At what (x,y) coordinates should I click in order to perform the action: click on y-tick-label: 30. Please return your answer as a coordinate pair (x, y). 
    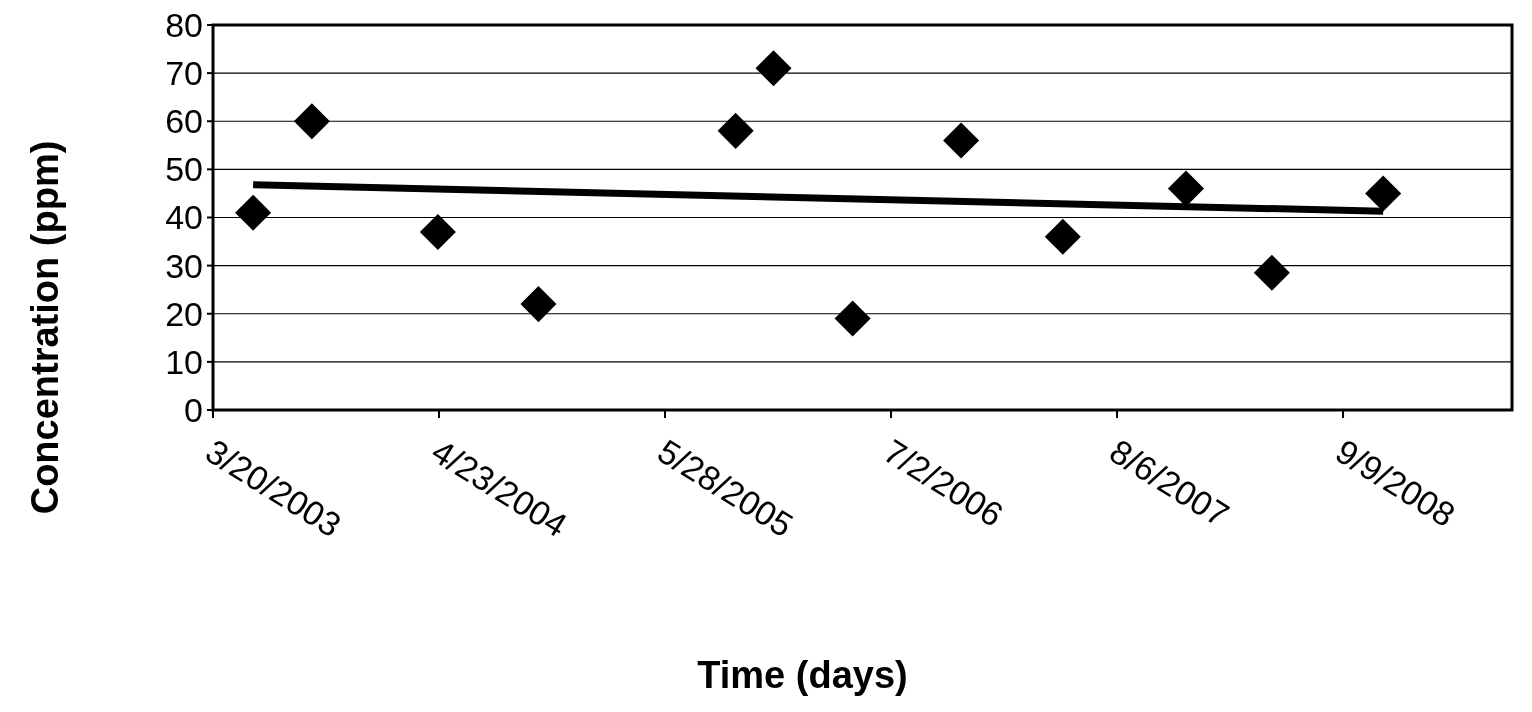
    Looking at the image, I should click on (184, 265).